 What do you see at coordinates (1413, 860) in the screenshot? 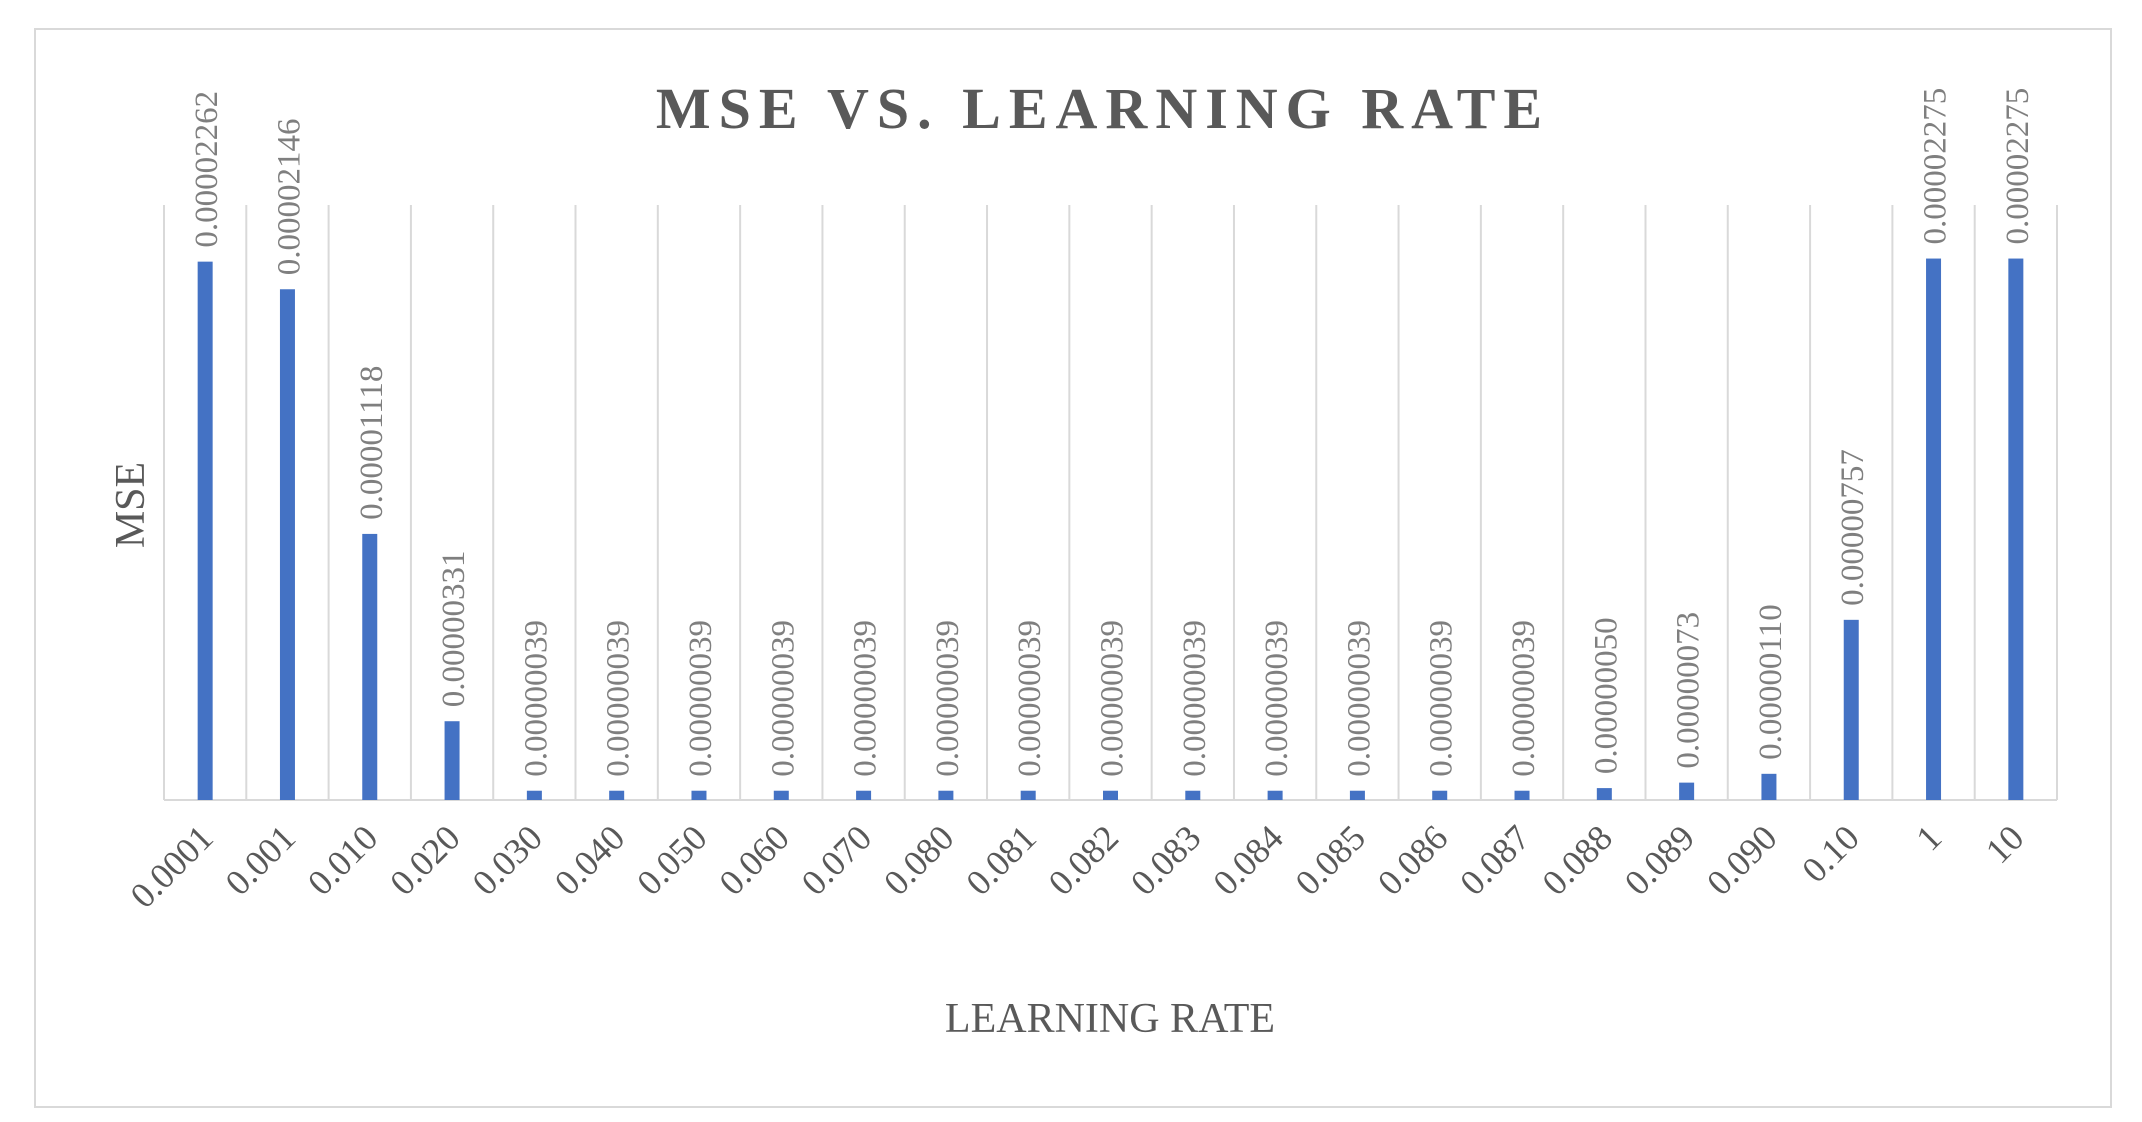
I see `x-tick-label: 0.086` at bounding box center [1413, 860].